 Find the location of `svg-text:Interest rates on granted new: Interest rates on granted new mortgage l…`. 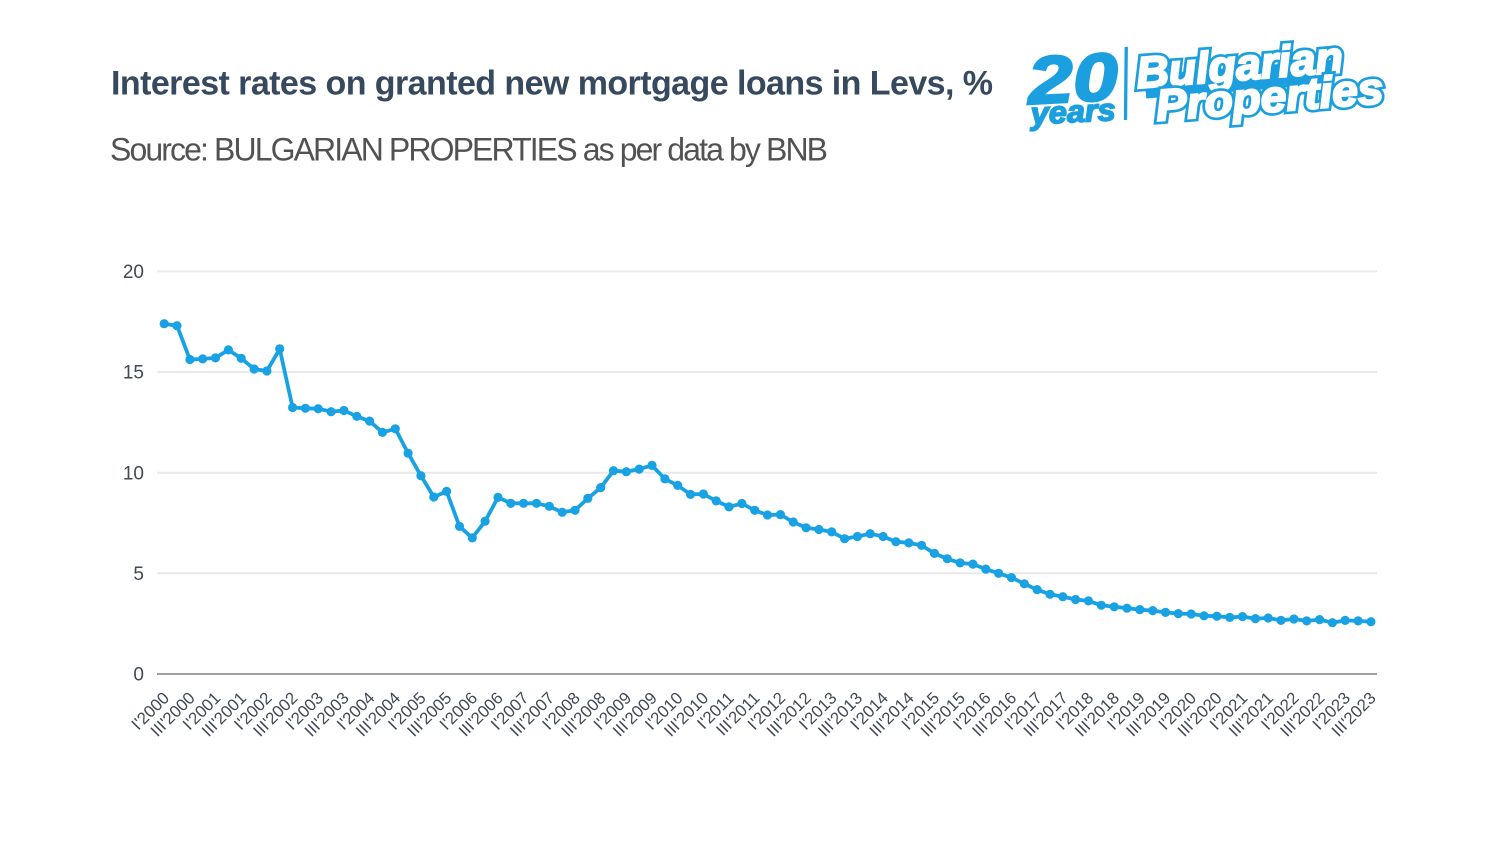

svg-text:Interest rates on granted new: Interest rates on granted new mortgage l… is located at coordinates (552, 84).